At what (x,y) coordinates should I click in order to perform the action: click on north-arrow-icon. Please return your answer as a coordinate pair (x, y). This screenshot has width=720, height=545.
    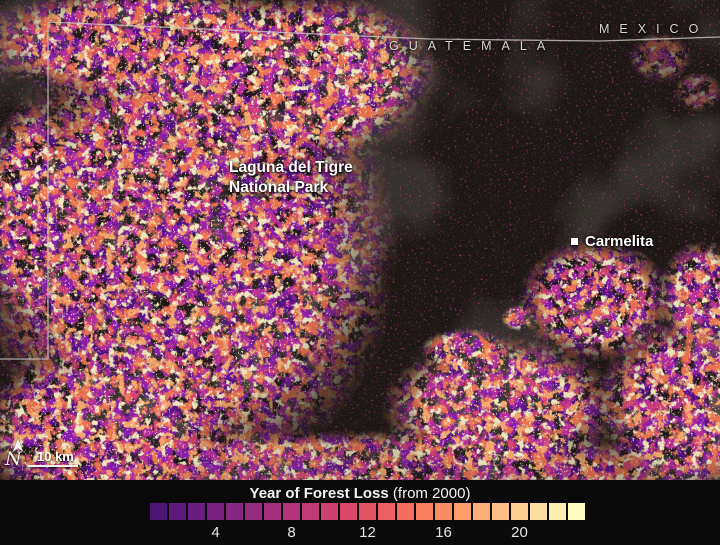
    Looking at the image, I should click on (18, 445).